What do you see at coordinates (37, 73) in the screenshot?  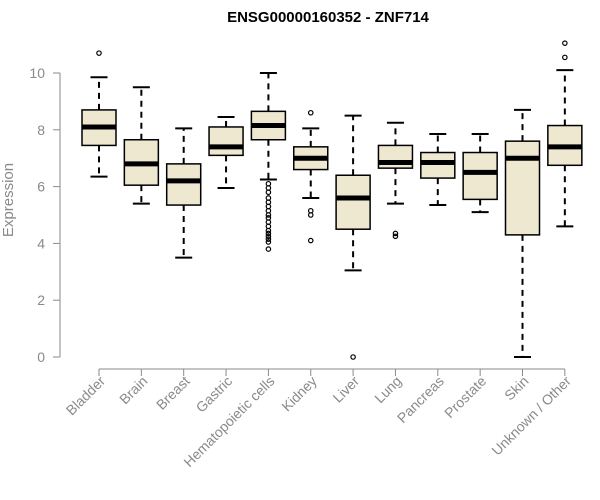 I see `y-tick-label: 10` at bounding box center [37, 73].